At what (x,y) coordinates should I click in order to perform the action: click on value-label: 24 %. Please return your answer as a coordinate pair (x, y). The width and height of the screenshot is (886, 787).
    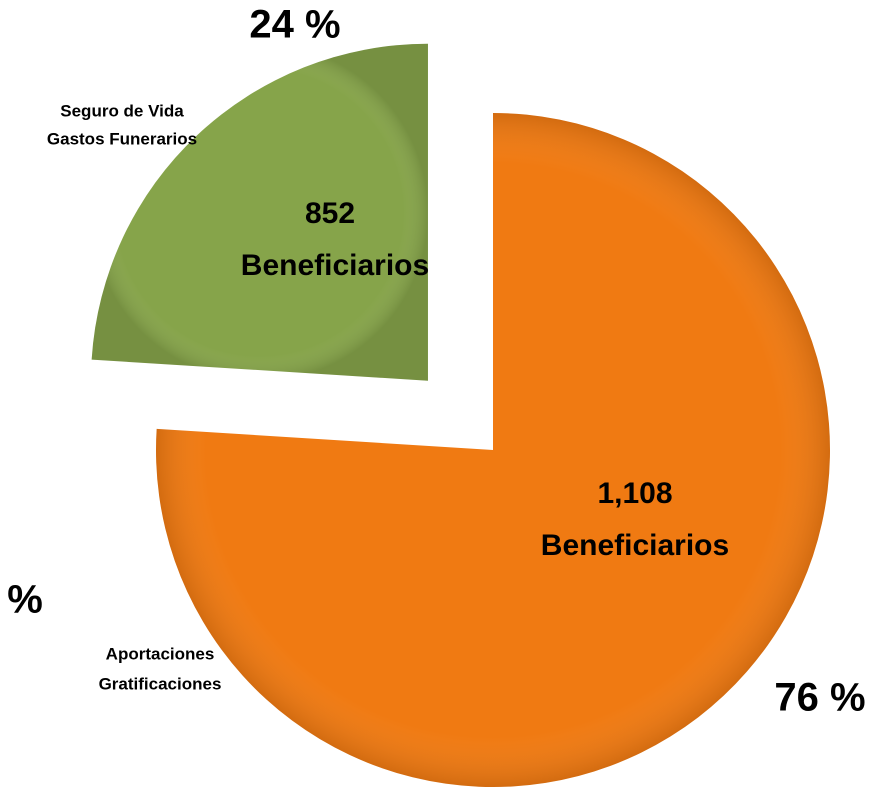
    Looking at the image, I should click on (294, 25).